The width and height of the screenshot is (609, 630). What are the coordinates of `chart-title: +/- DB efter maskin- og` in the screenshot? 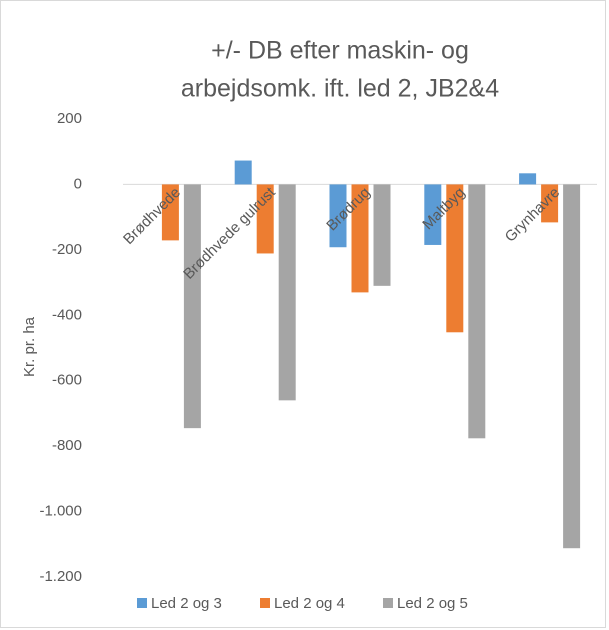 It's located at (340, 51).